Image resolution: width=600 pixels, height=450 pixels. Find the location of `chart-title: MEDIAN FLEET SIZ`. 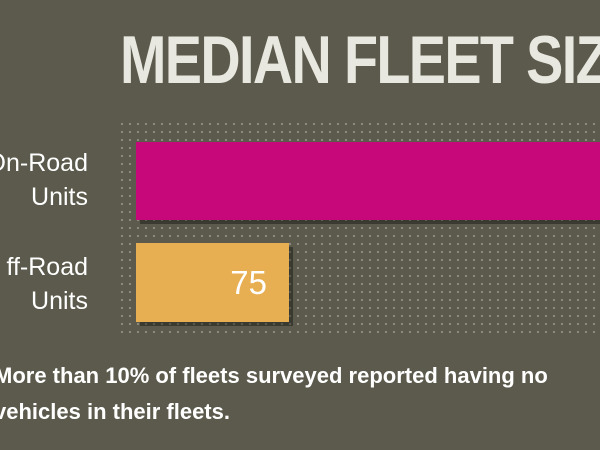

chart-title: MEDIAN FLEET SIZ is located at coordinates (360, 60).